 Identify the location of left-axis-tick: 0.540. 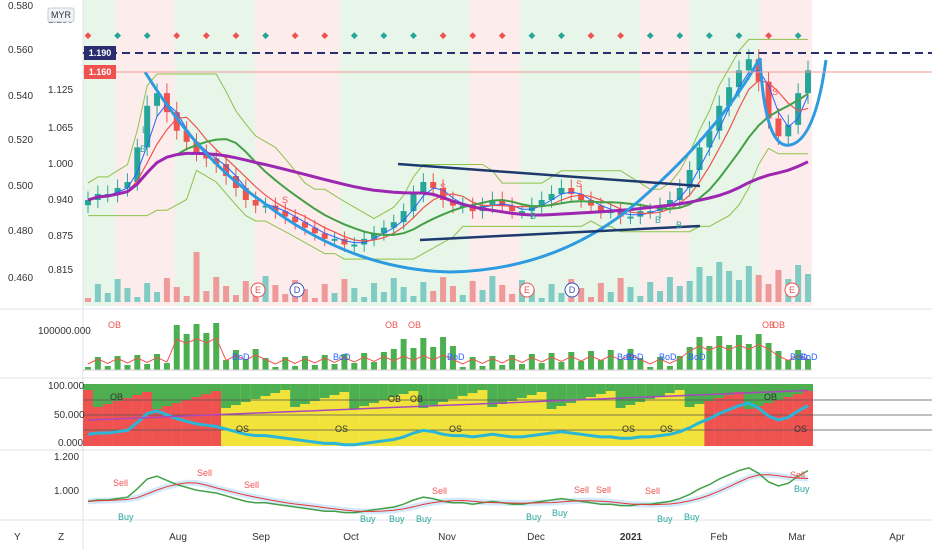
(20, 96).